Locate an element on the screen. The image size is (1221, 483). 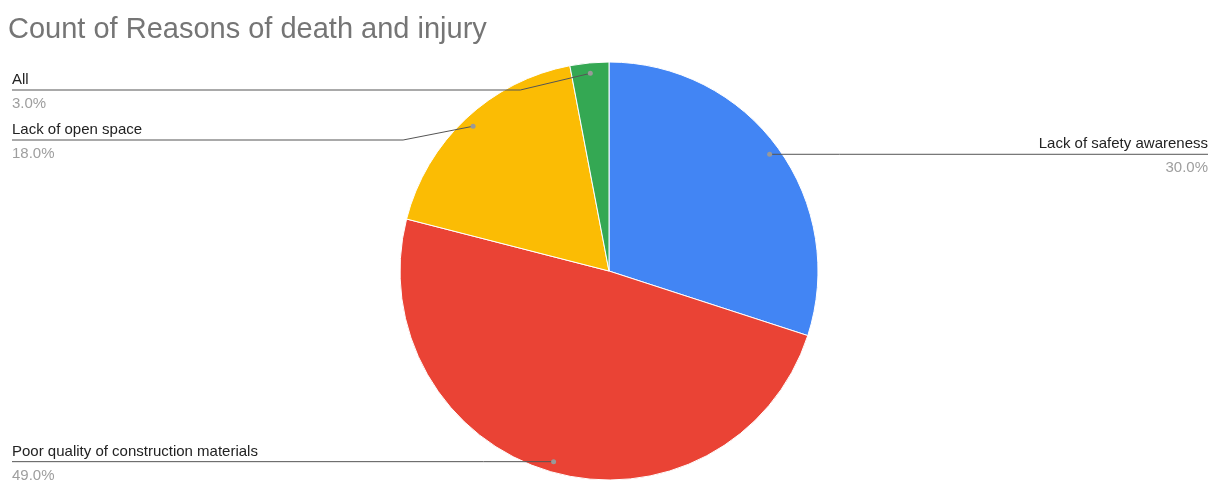
data-label: 18.0% is located at coordinates (33, 152).